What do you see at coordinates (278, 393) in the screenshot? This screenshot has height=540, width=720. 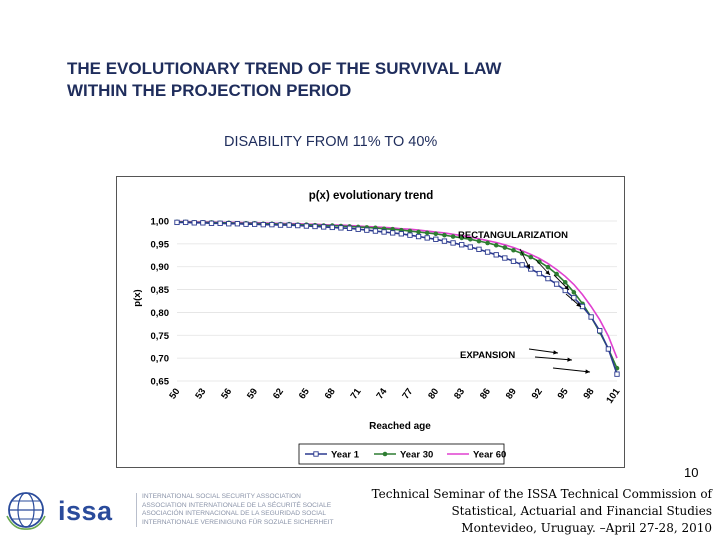 I see `x-tick-label: 62` at bounding box center [278, 393].